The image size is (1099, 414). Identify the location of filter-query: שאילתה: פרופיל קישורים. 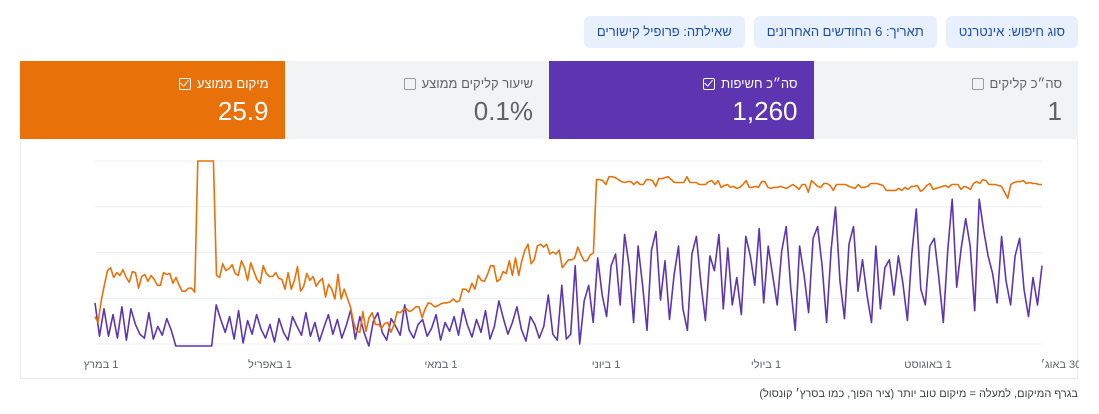
(664, 32).